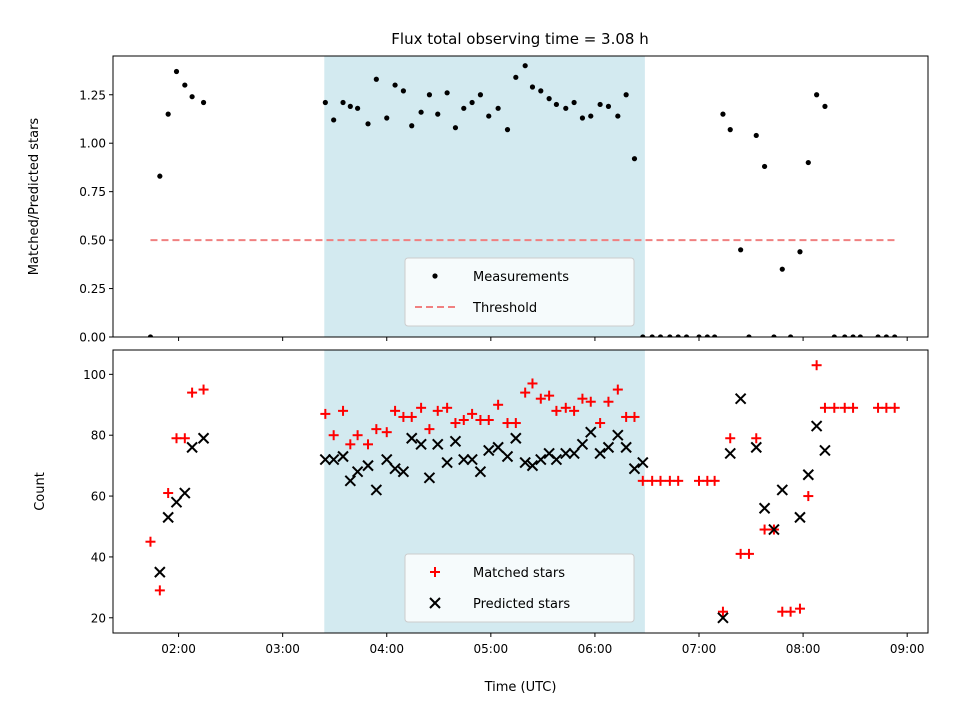  I want to click on x-tick-label: 03:00, so click(282, 649).